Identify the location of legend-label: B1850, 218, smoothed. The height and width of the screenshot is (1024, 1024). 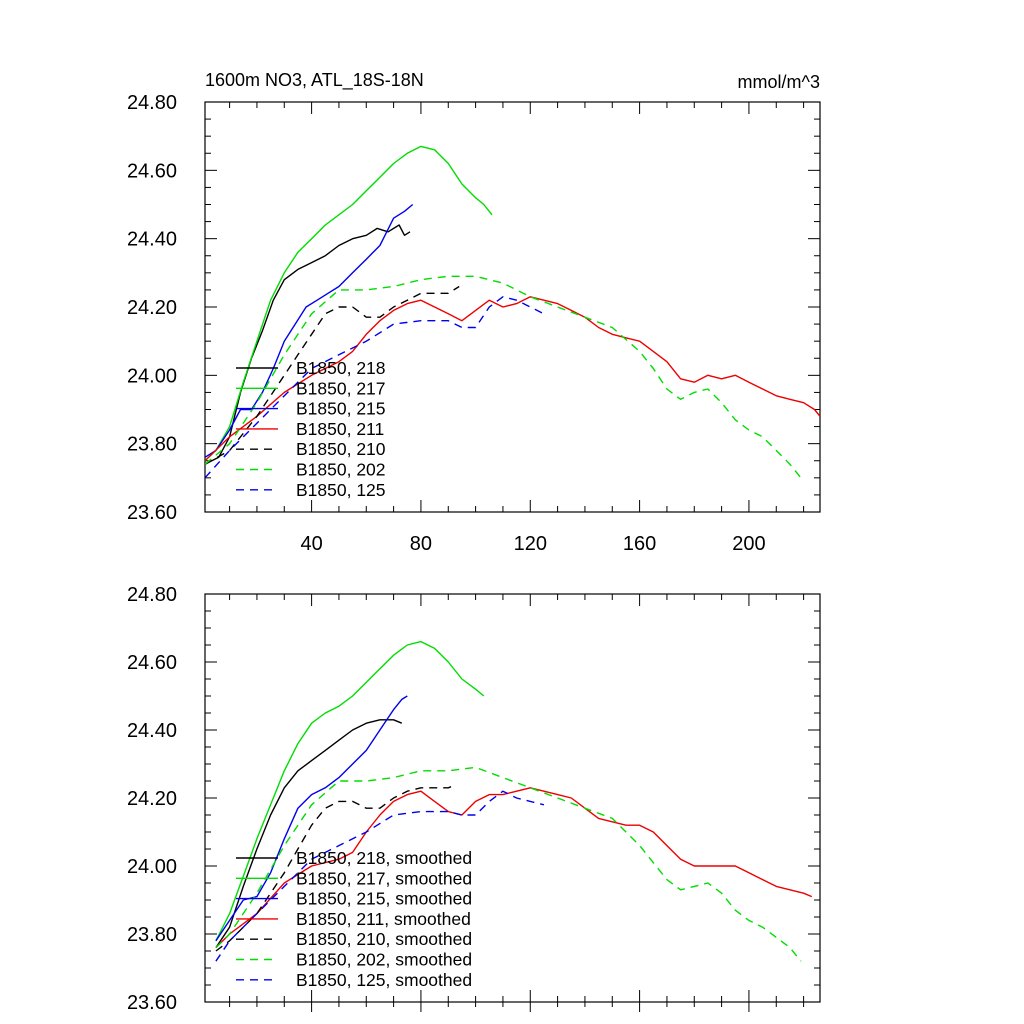
(384, 858).